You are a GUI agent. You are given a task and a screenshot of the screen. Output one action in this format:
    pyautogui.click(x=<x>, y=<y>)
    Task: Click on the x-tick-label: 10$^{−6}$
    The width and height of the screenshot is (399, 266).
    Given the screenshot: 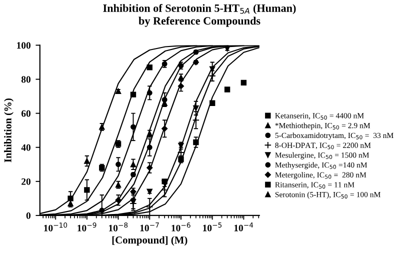 What is the action you would take?
    pyautogui.click(x=181, y=227)
    